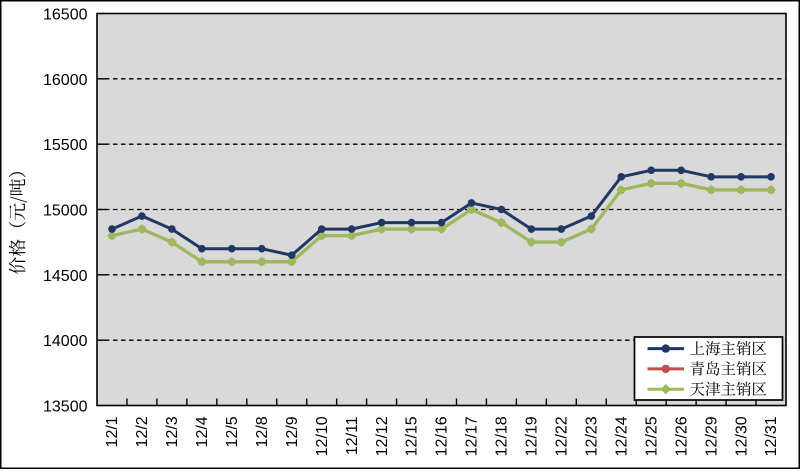 The width and height of the screenshot is (800, 474). What do you see at coordinates (262, 431) in the screenshot?
I see `svg-text: 12/8` at bounding box center [262, 431].